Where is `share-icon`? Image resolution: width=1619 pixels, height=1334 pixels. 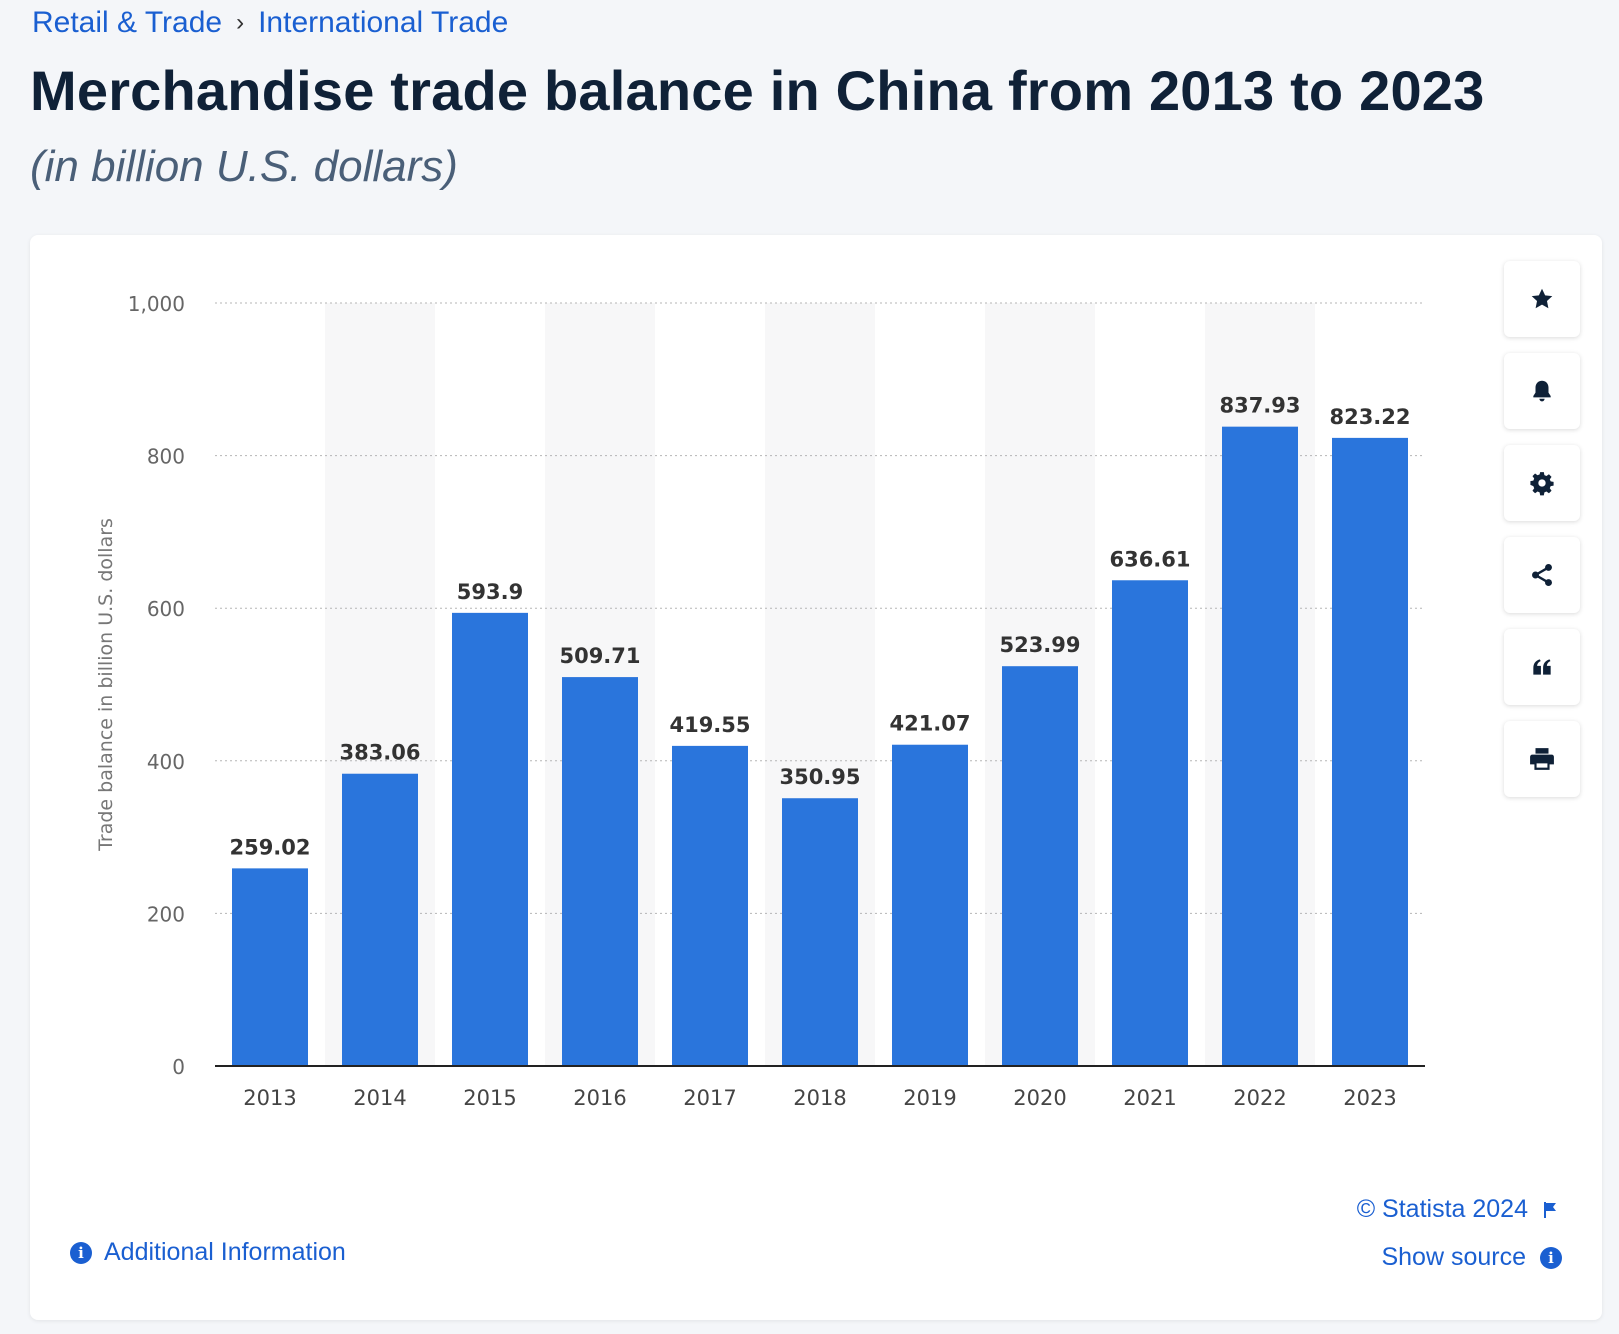 share-icon is located at coordinates (1542, 575).